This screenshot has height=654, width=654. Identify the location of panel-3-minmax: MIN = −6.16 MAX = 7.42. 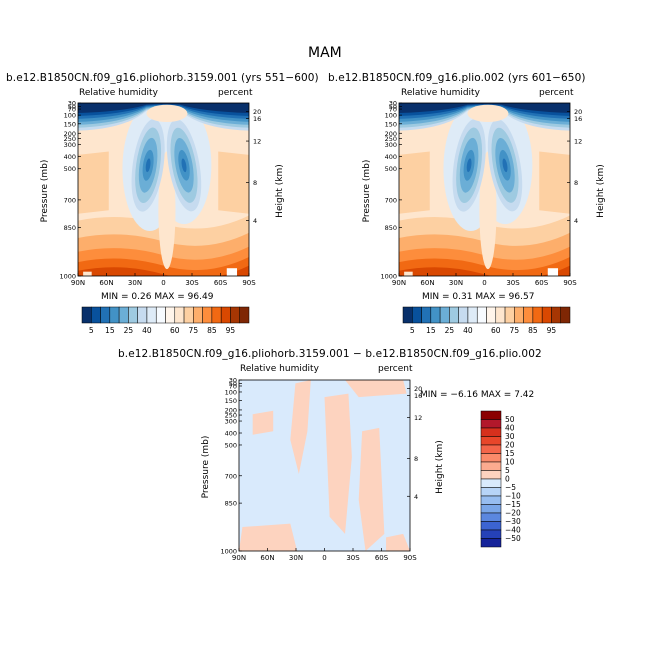
(477, 395).